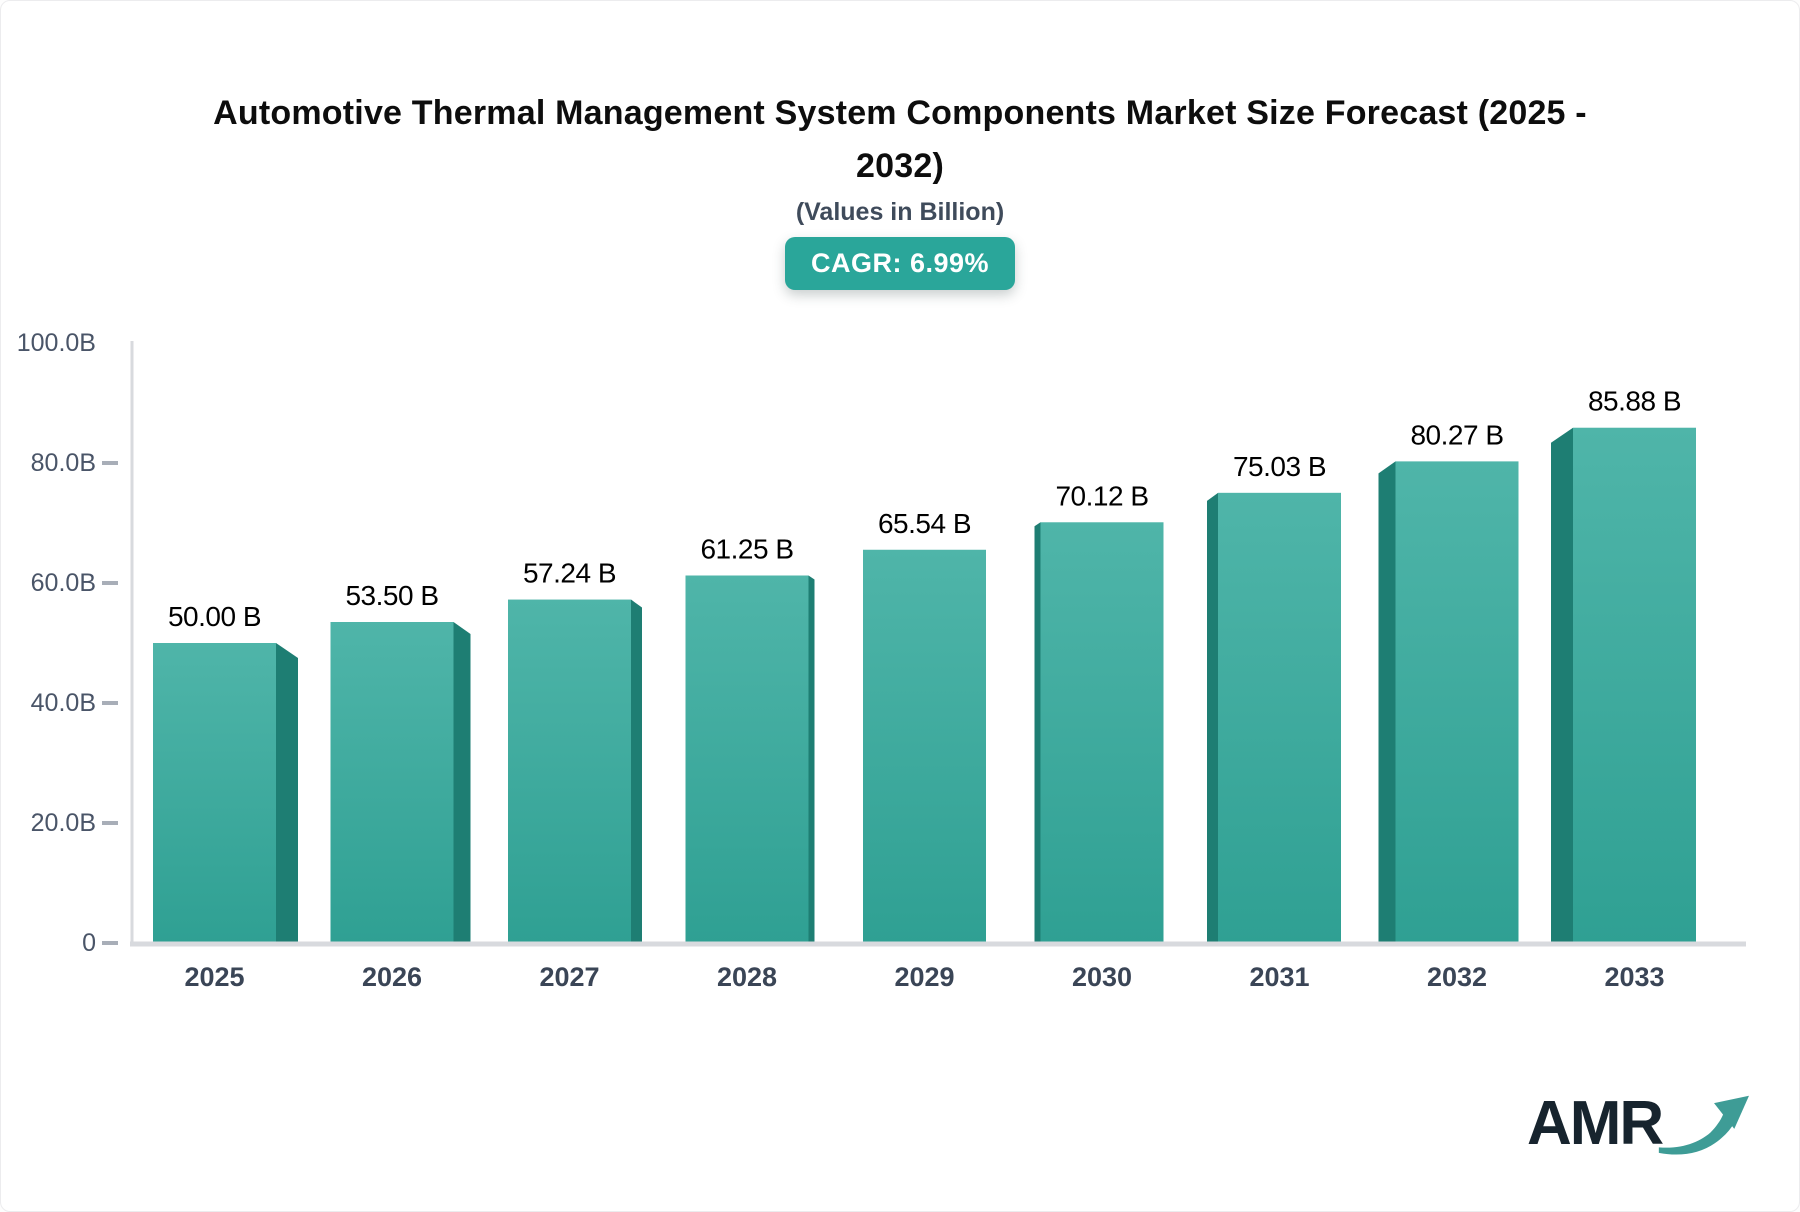 Image resolution: width=1800 pixels, height=1212 pixels. Describe the element at coordinates (89, 943) in the screenshot. I see `y-axis-label: 0` at that location.